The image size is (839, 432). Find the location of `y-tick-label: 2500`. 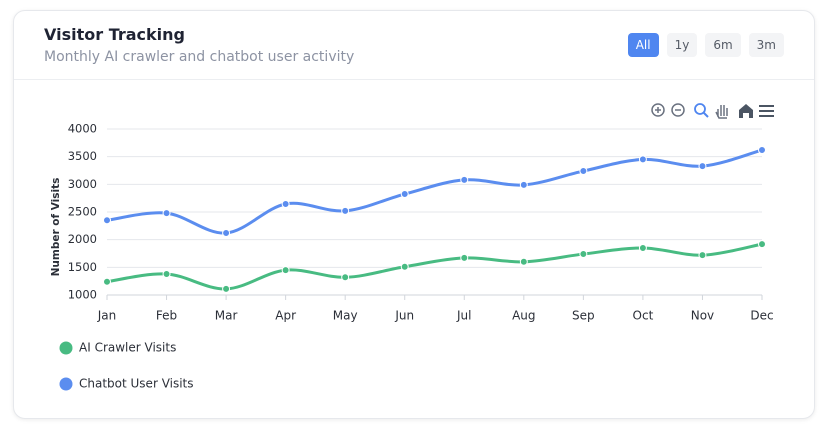

y-tick-label: 2500 is located at coordinates (82, 212).